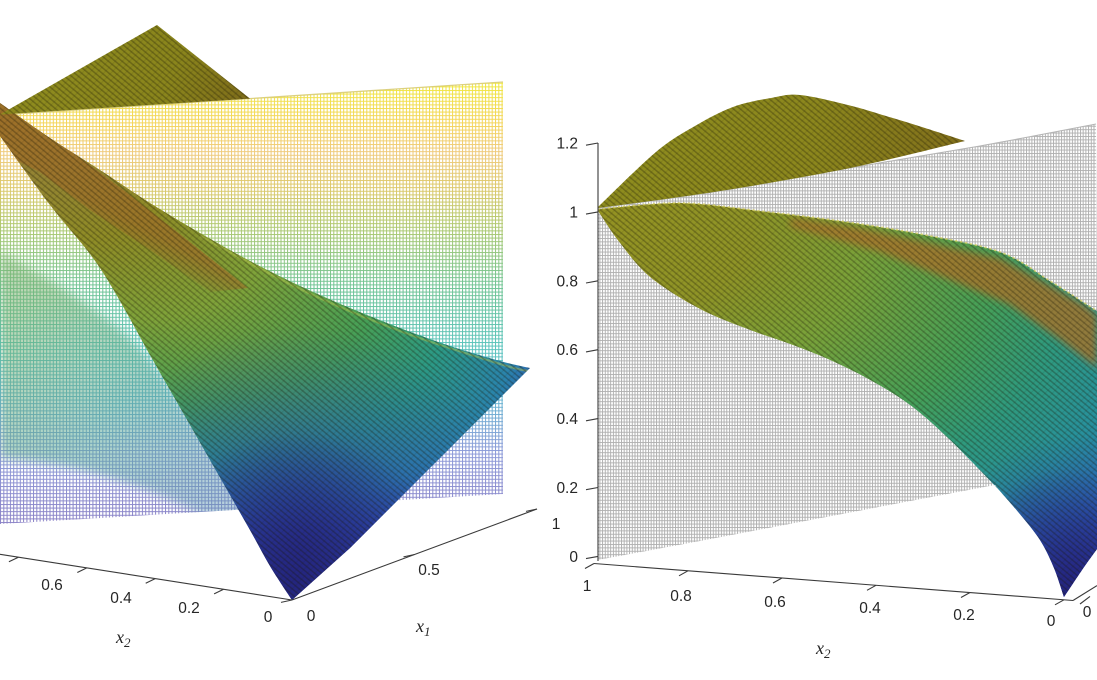 This screenshot has width=1097, height=680. Describe the element at coordinates (567, 144) in the screenshot. I see `svg-text: 1.2` at that location.